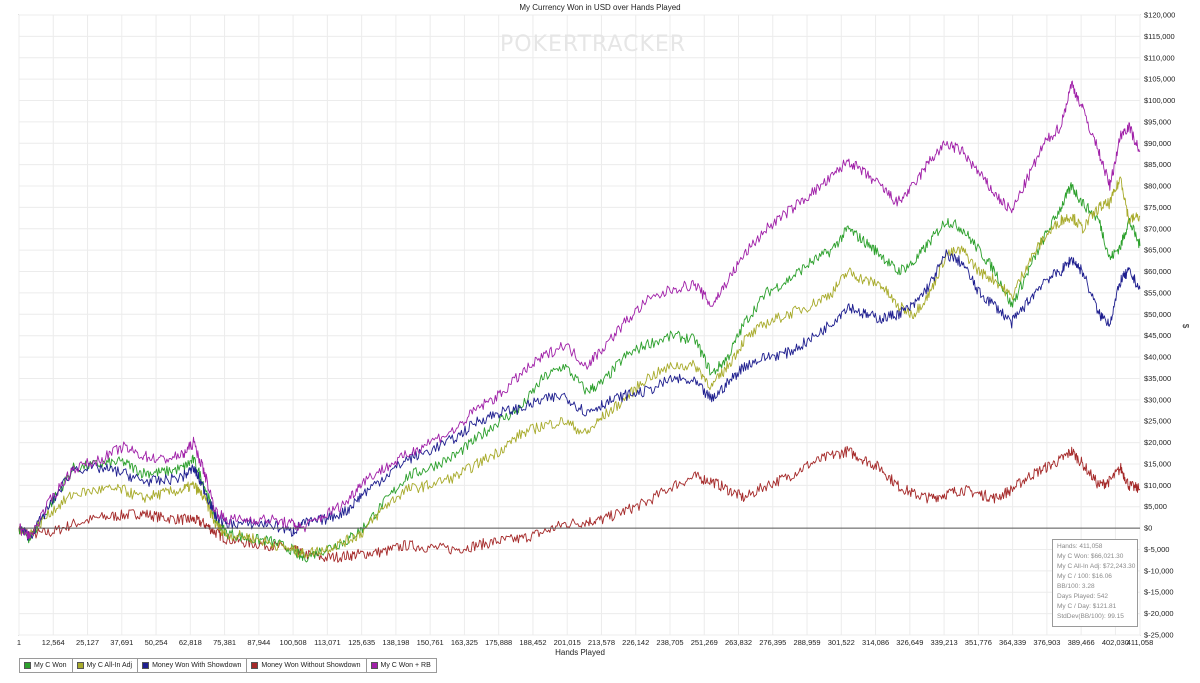 This screenshot has height=683, width=1200. Describe the element at coordinates (1157, 186) in the screenshot. I see `y-tick-label: $80,000` at that location.